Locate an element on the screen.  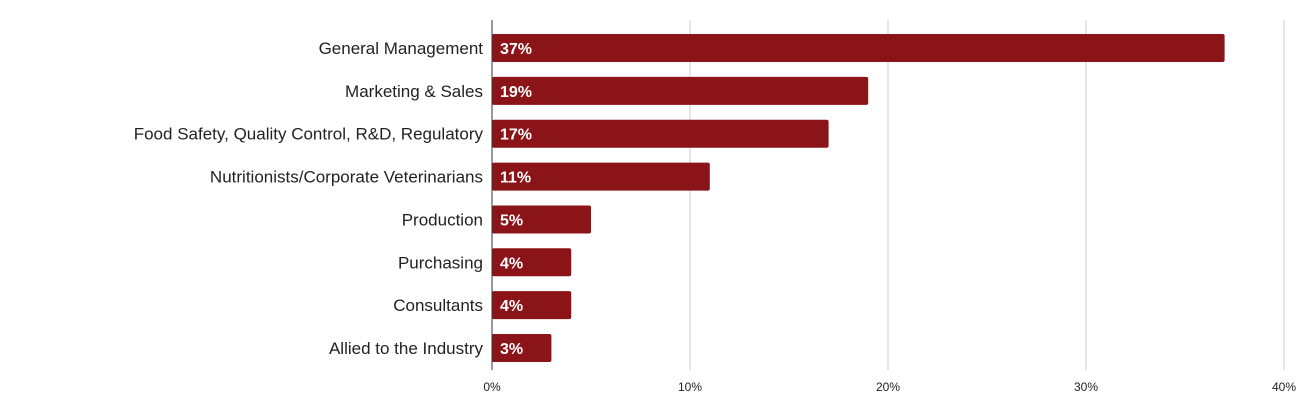
category-label-5: Purchasing is located at coordinates (440, 262).